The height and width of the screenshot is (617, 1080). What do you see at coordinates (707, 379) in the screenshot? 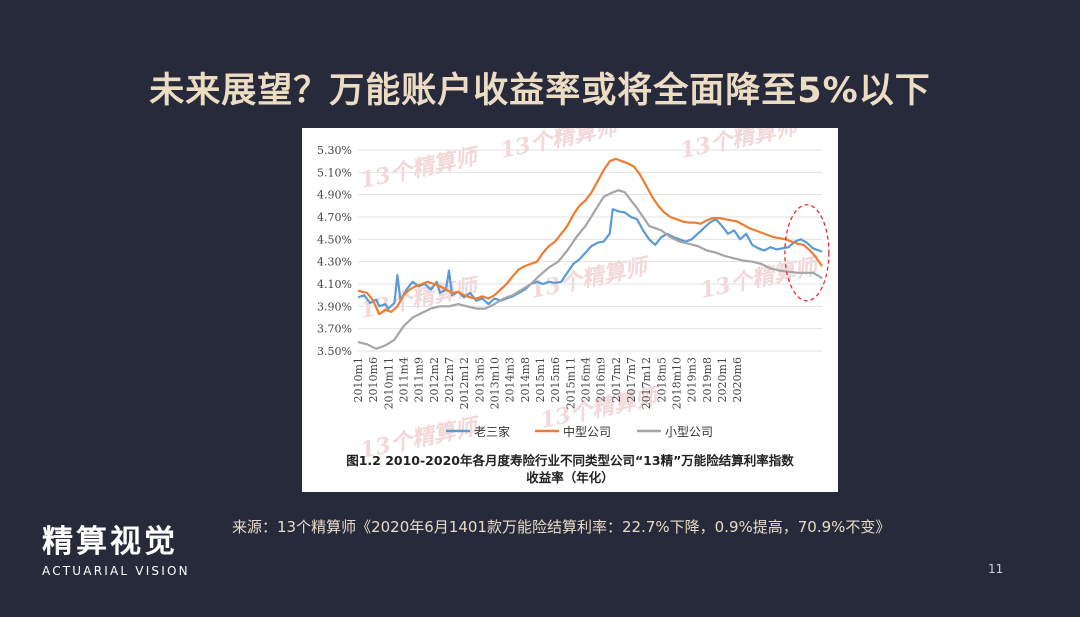
I see `x-tick-label: 2019m8` at bounding box center [707, 379].